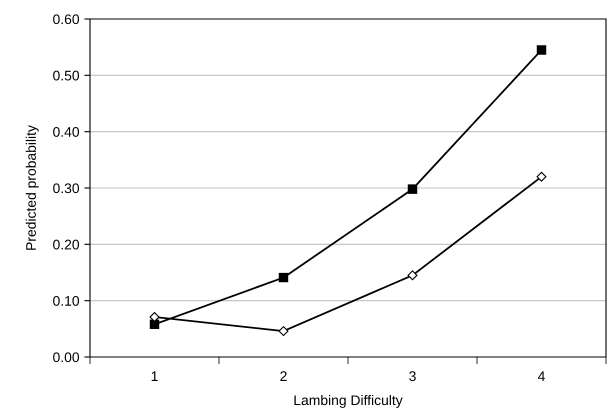  Describe the element at coordinates (32, 187) in the screenshot. I see `y-axis-title: Predicted probability` at that location.